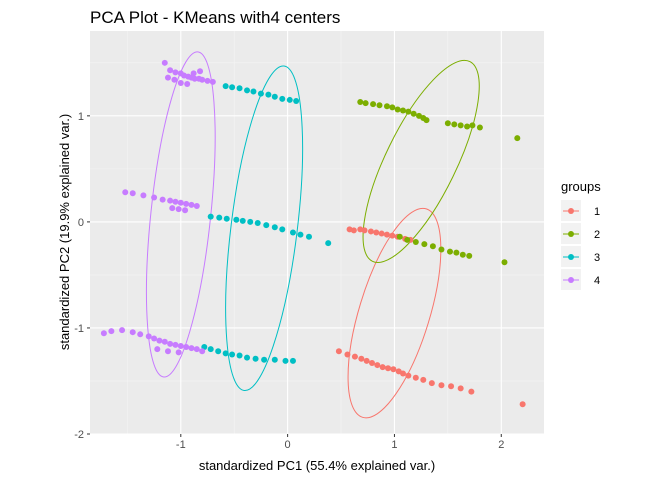  What do you see at coordinates (394, 445) in the screenshot?
I see `x-tick-label: 1` at bounding box center [394, 445].